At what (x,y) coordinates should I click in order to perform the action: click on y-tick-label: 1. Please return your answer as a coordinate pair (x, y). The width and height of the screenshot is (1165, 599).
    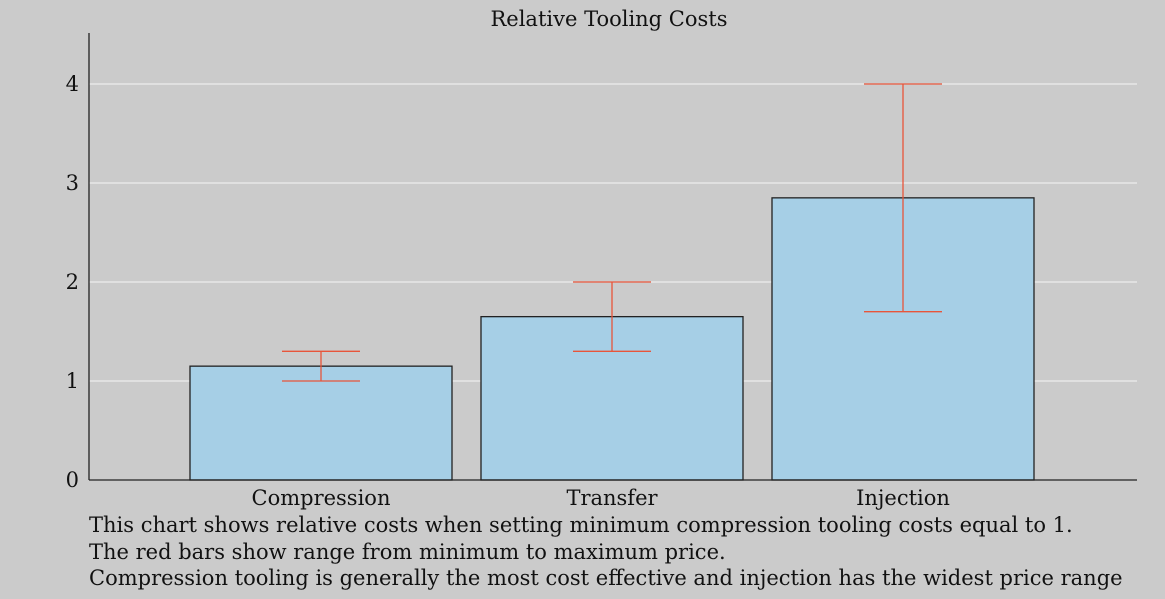
    Looking at the image, I should click on (72, 381).